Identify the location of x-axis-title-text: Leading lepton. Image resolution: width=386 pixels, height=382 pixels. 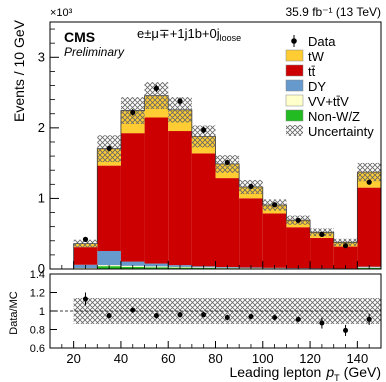
(275, 372).